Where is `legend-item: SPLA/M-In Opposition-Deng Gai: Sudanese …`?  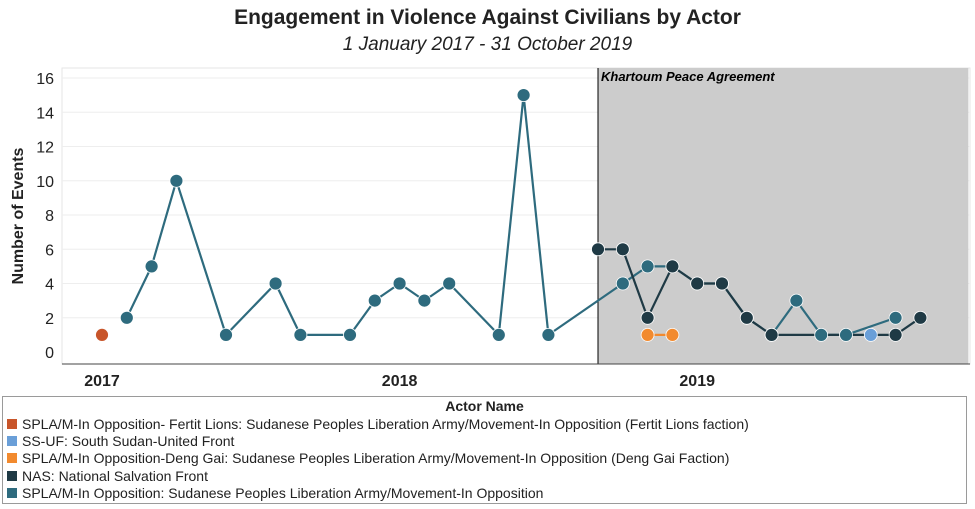 legend-item: SPLA/M-In Opposition-Deng Gai: Sudanese … is located at coordinates (484, 458).